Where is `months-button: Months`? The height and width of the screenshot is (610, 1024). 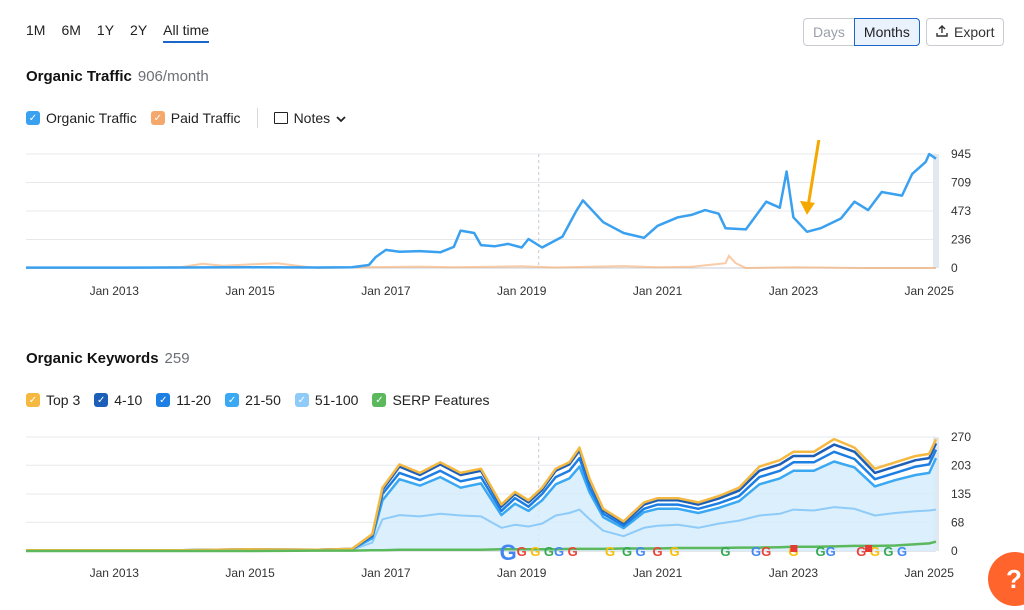
months-button: Months is located at coordinates (886, 32).